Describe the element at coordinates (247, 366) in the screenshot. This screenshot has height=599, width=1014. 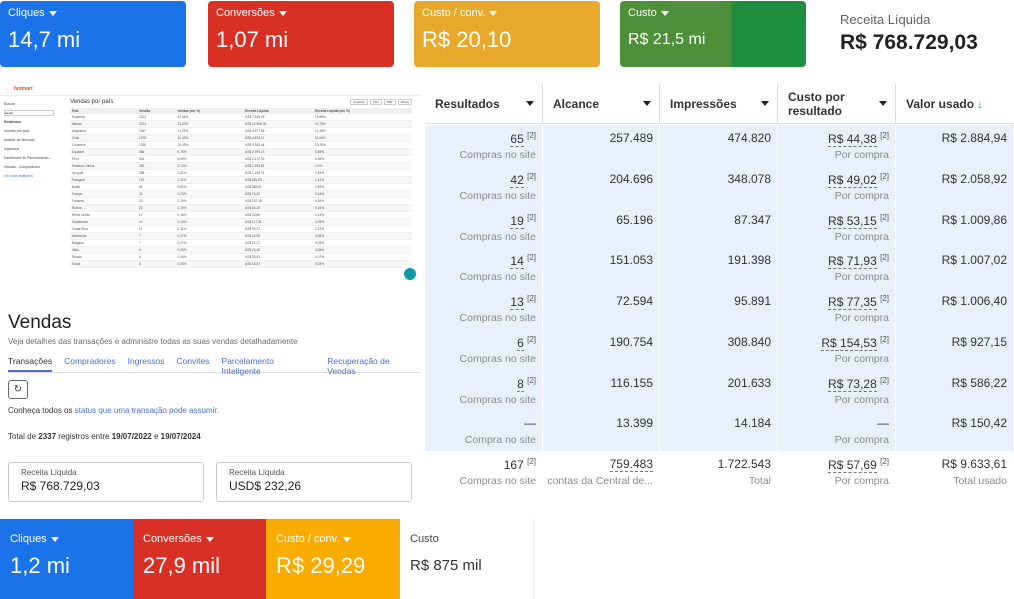
I see `tab-parcelamento: Parcelamento Inteligente` at that location.